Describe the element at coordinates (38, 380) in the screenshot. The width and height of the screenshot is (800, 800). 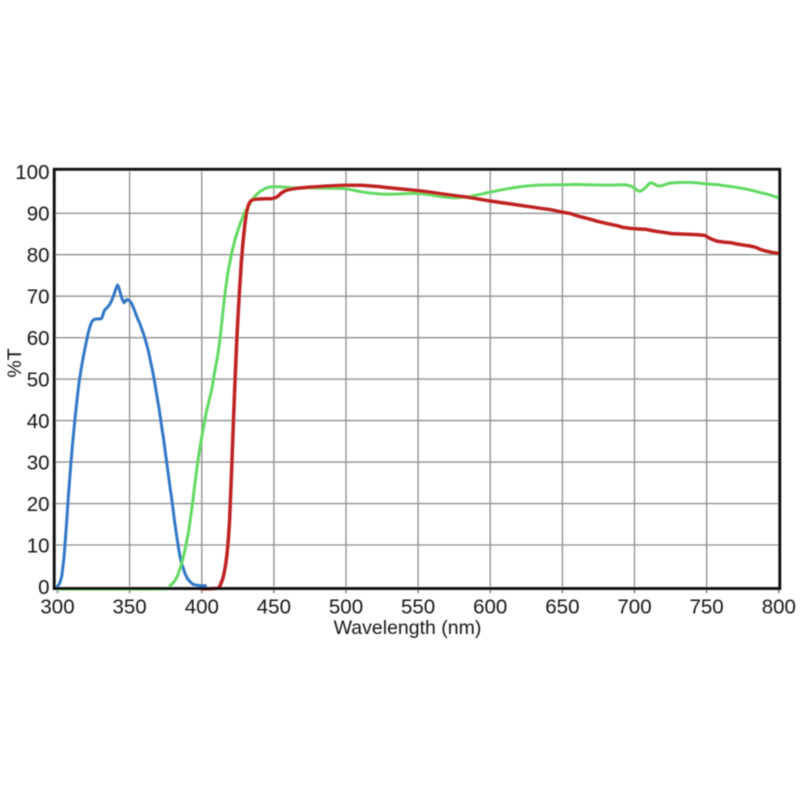
I see `svg-text: 50` at that location.